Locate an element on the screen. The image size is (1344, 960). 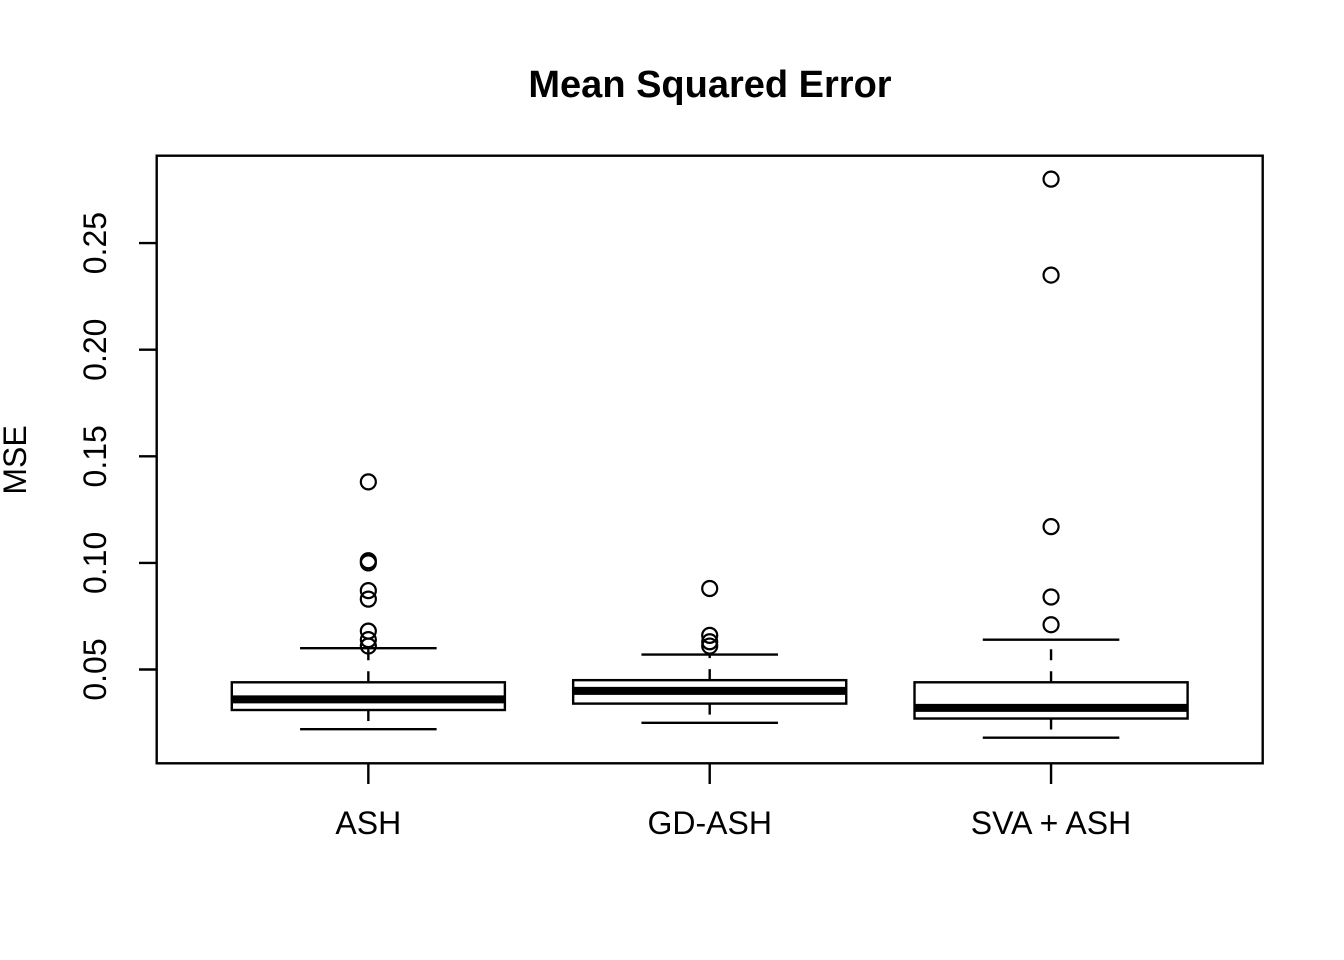
y-axis-label: MSE is located at coordinates (16, 459).